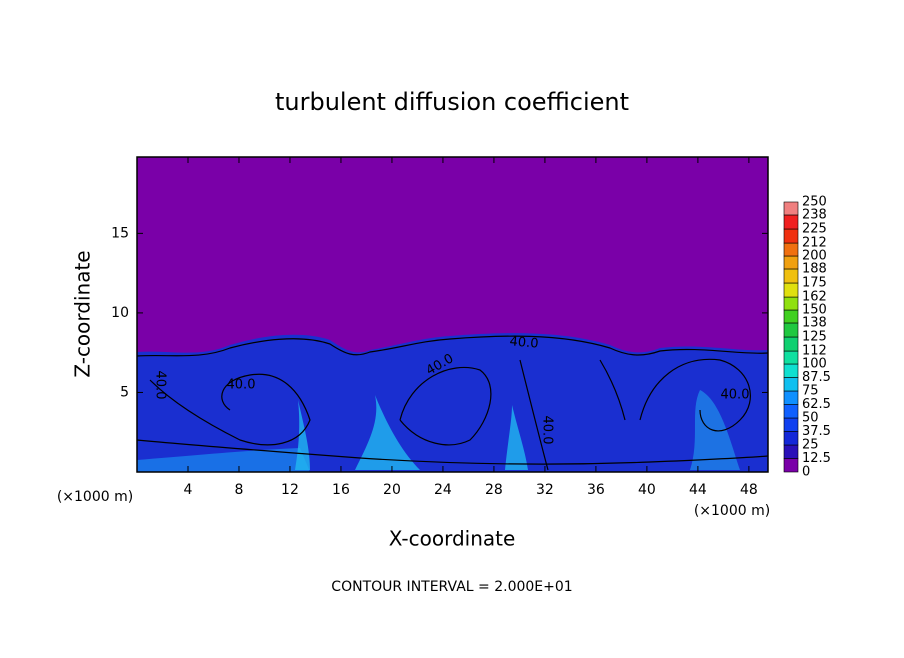 Image resolution: width=904 pixels, height=658 pixels. I want to click on x-tick-label: 28, so click(494, 490).